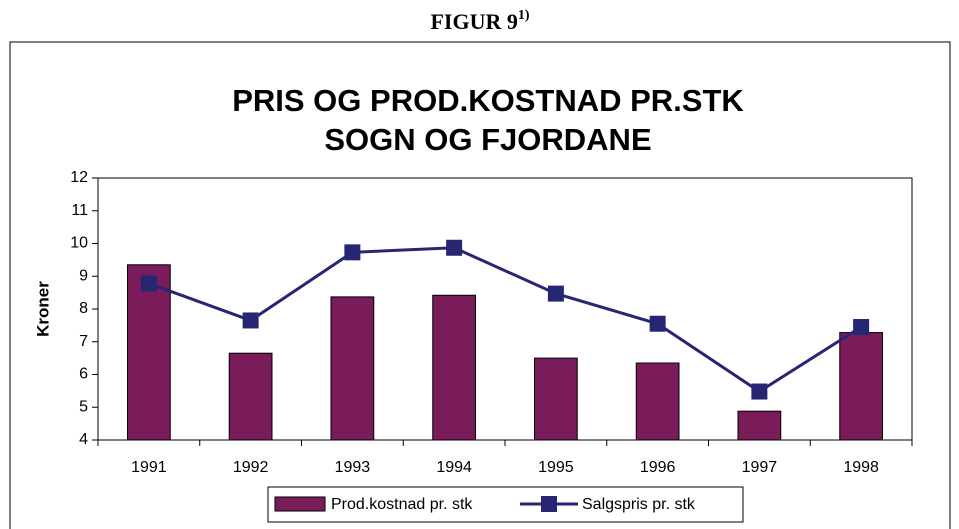 The width and height of the screenshot is (959, 529). I want to click on x-tick-label: 1993, so click(353, 467).